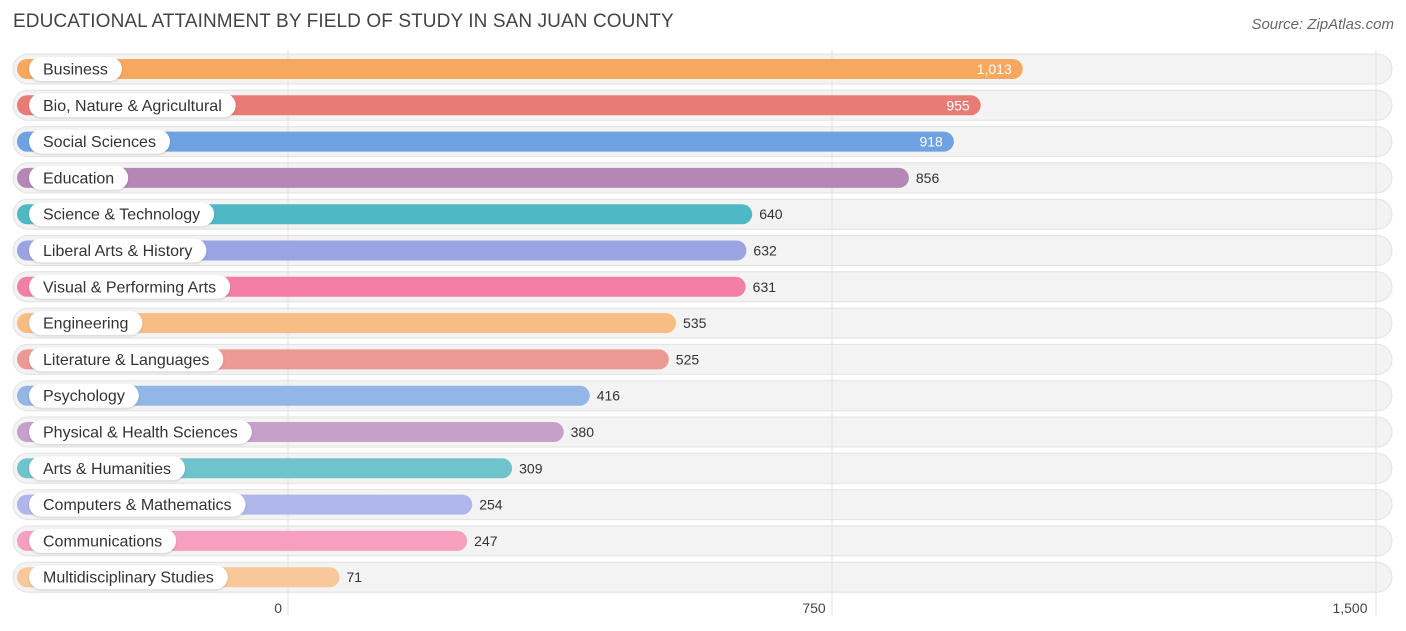 This screenshot has width=1406, height=631. I want to click on bar-label: Social Sciences, so click(99, 142).